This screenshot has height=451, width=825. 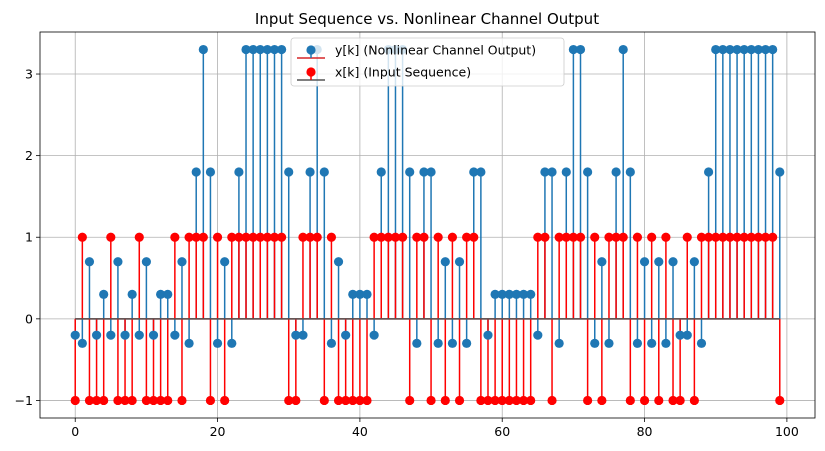 I want to click on y-tick-label: 3, so click(x=29, y=74).